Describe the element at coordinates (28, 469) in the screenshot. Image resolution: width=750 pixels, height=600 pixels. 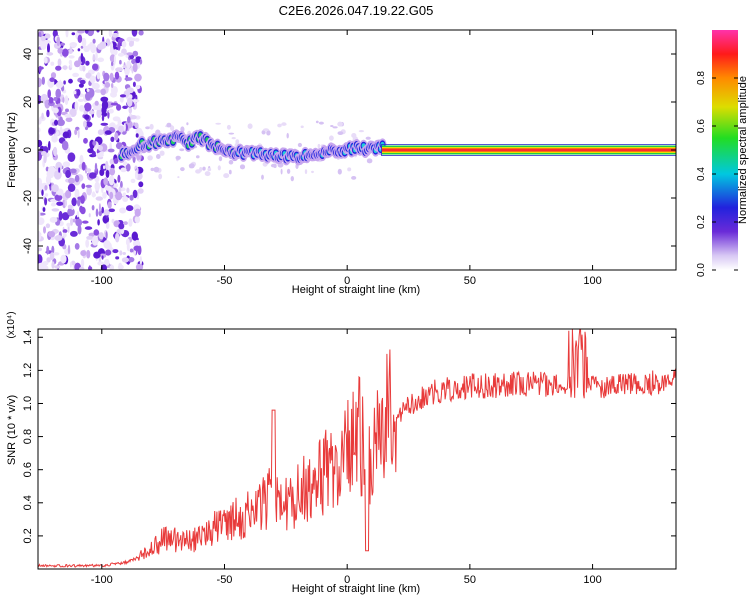
I see `y-tick-label: 0.6` at that location.